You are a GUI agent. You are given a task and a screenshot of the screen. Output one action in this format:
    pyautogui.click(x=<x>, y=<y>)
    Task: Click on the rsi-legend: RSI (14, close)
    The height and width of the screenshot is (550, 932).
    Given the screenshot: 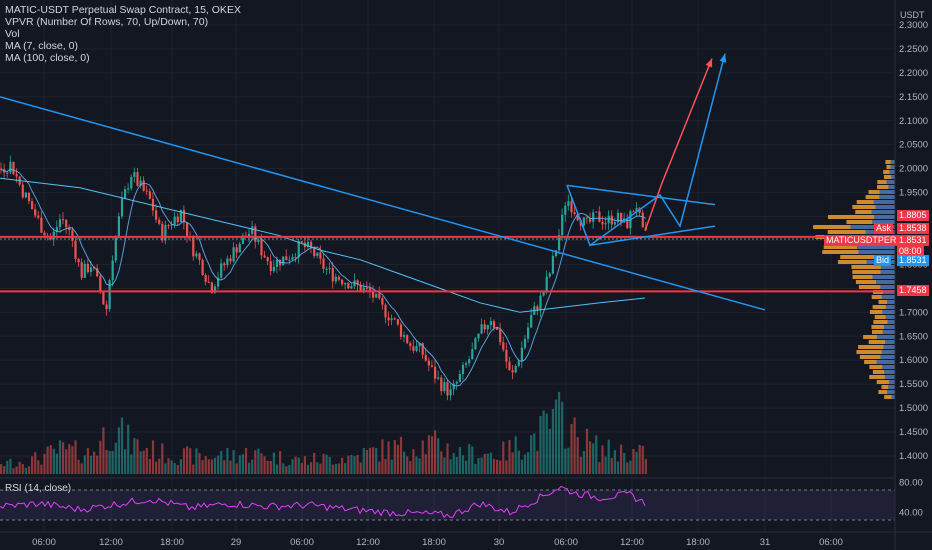 What is the action you would take?
    pyautogui.click(x=38, y=488)
    